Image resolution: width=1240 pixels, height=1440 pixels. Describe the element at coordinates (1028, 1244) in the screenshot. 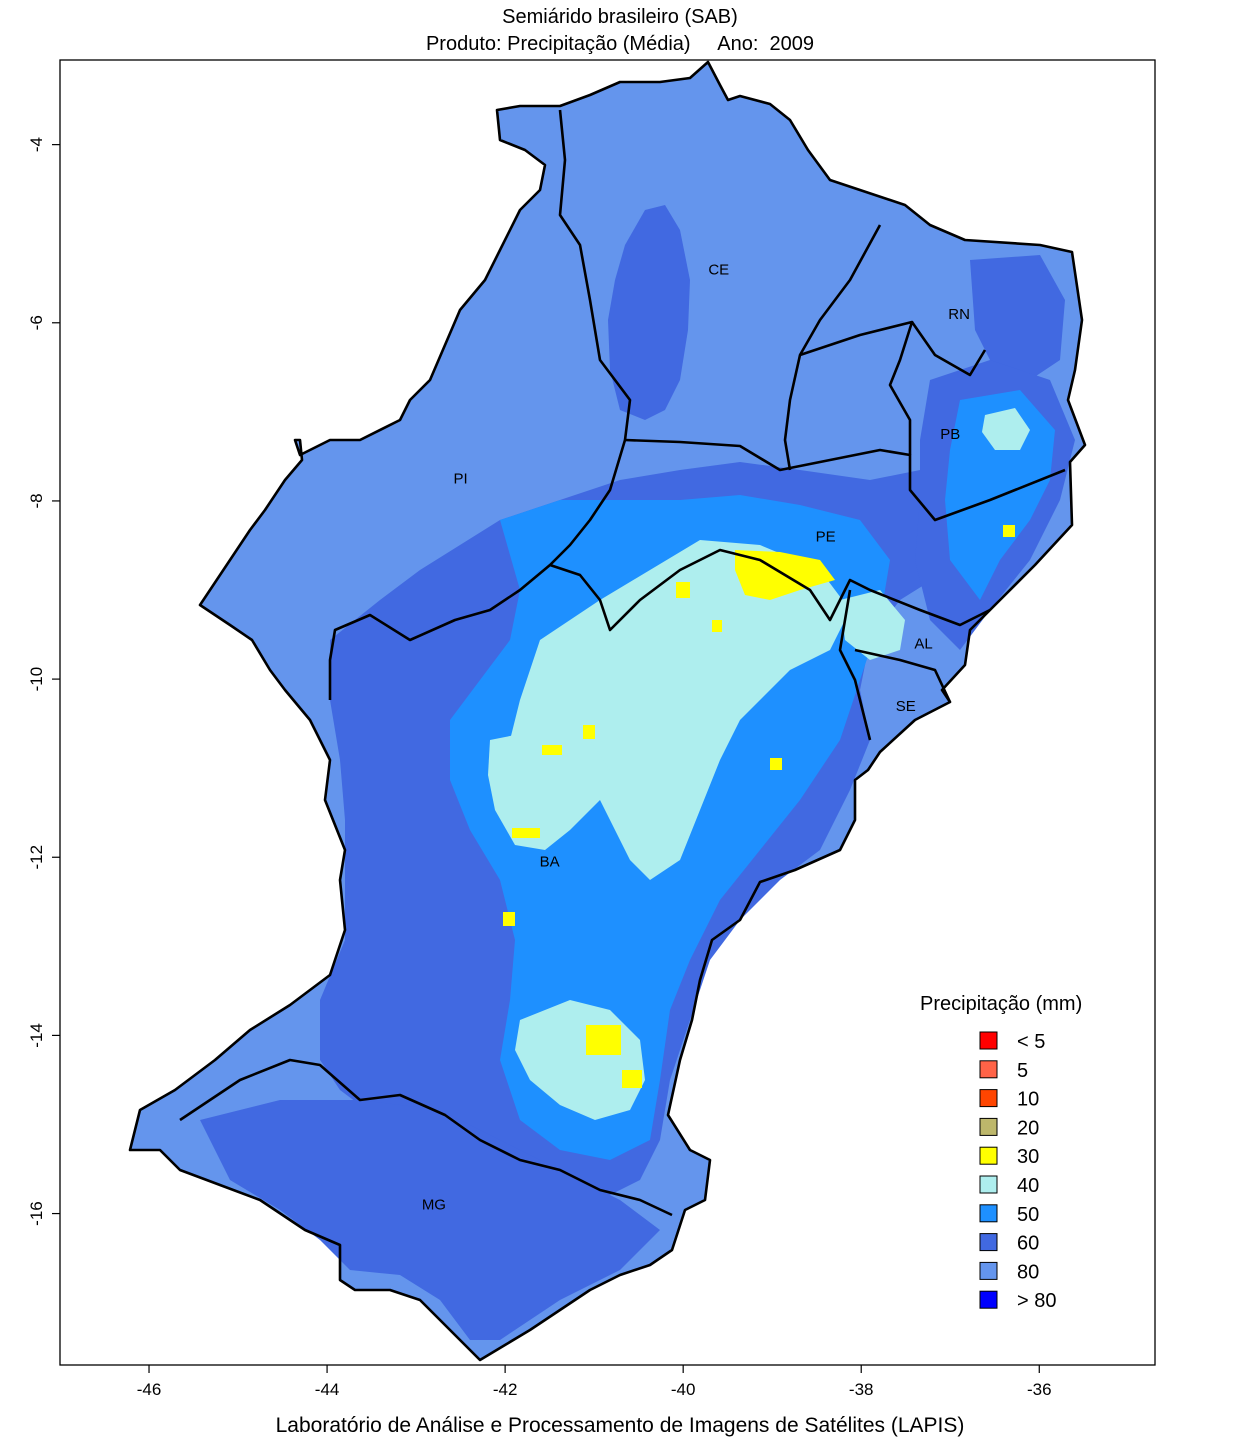

I see `legend-label: 60` at that location.